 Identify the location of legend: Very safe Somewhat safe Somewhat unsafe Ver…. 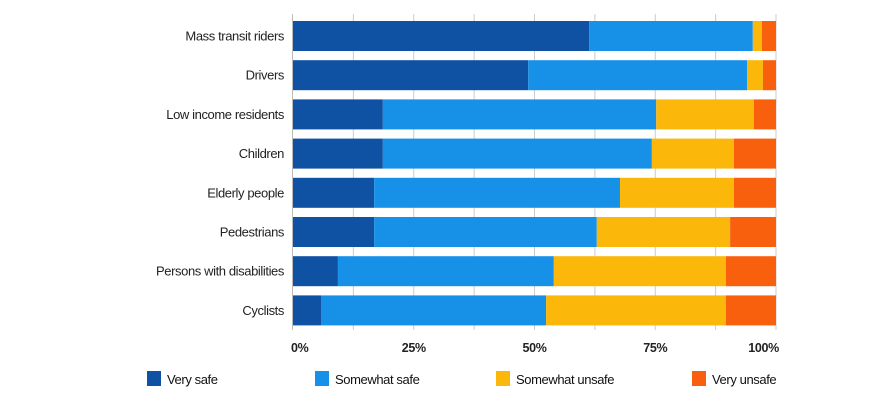
(462, 379).